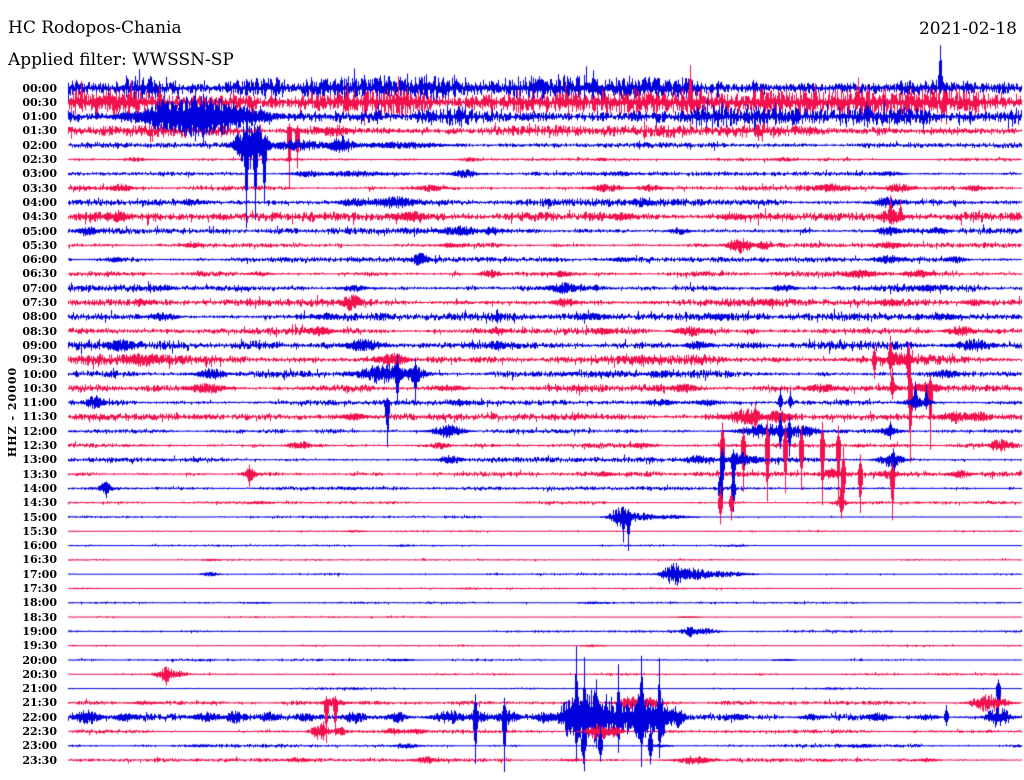  I want to click on trace-time-label: 02:30, so click(39, 159).